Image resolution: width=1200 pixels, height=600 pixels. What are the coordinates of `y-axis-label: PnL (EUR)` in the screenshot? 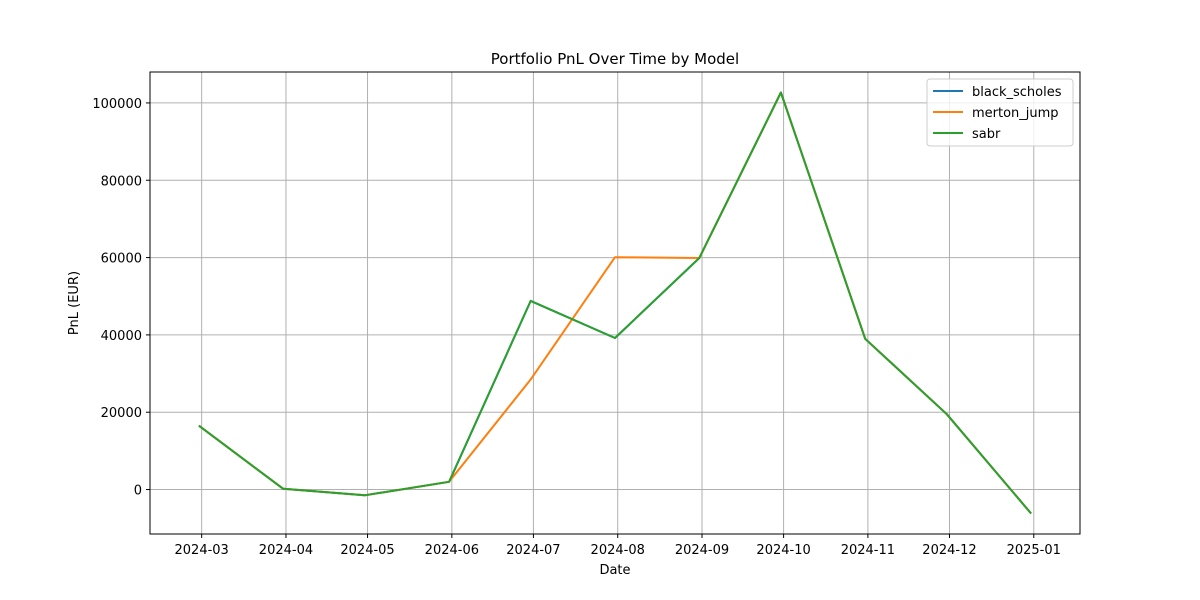 It's located at (74, 303).